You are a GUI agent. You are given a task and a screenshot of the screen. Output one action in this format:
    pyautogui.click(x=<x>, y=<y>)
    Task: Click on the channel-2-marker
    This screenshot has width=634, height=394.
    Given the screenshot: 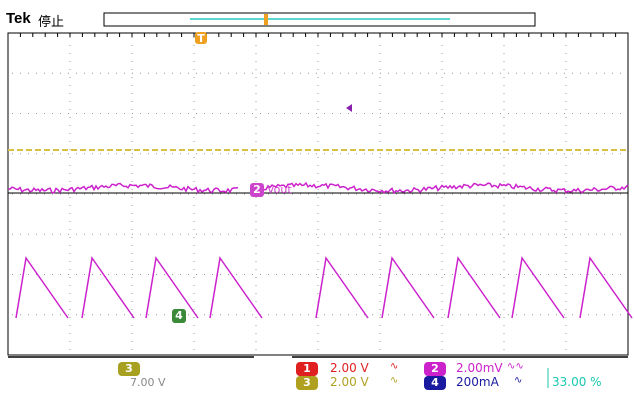 What is the action you would take?
    pyautogui.click(x=257, y=190)
    